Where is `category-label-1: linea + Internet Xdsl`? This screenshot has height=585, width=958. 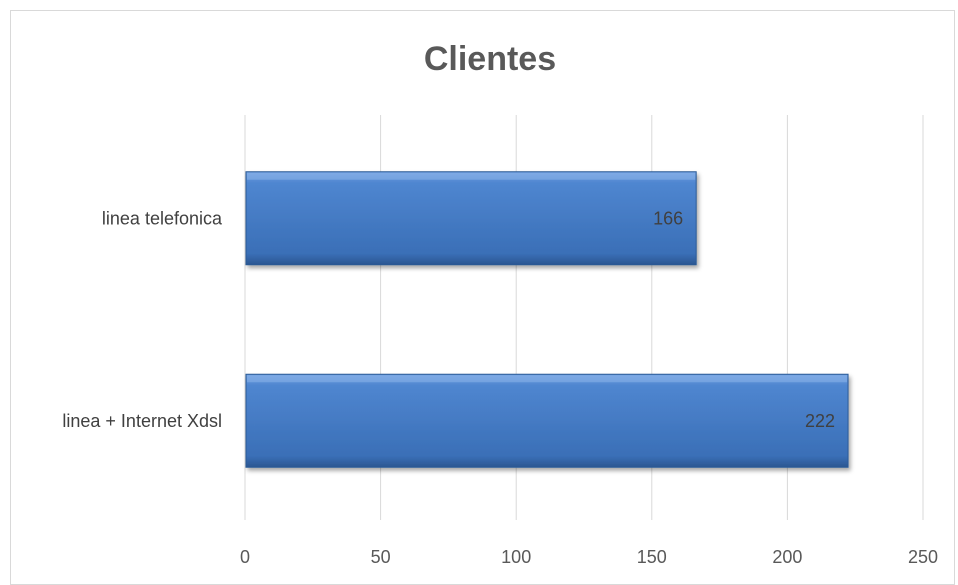 category-label-1: linea + Internet Xdsl is located at coordinates (142, 421).